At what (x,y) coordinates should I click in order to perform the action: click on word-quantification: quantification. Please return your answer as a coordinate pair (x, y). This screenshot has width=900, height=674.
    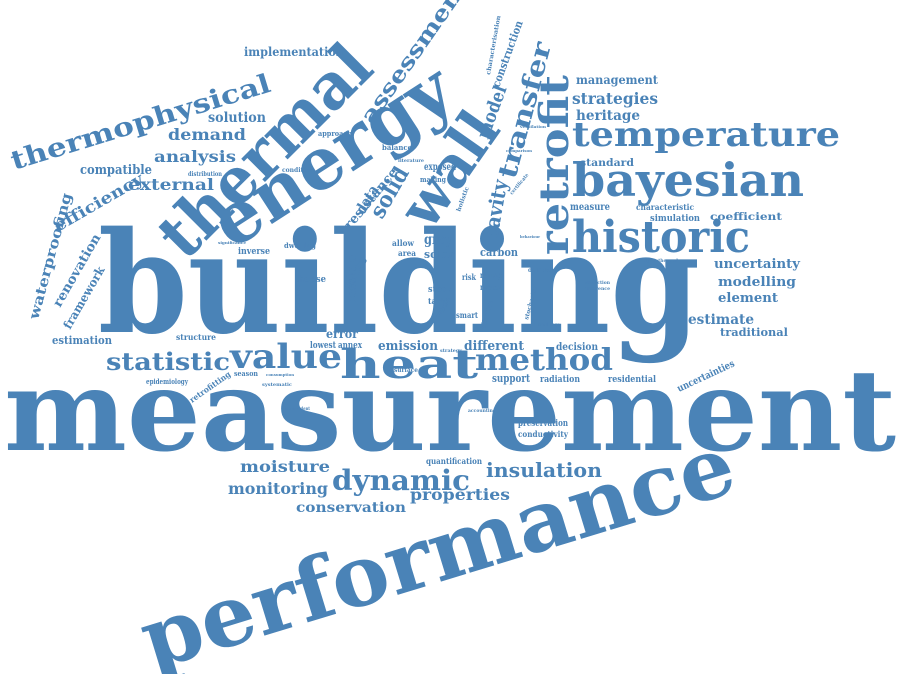
    Looking at the image, I should click on (454, 461).